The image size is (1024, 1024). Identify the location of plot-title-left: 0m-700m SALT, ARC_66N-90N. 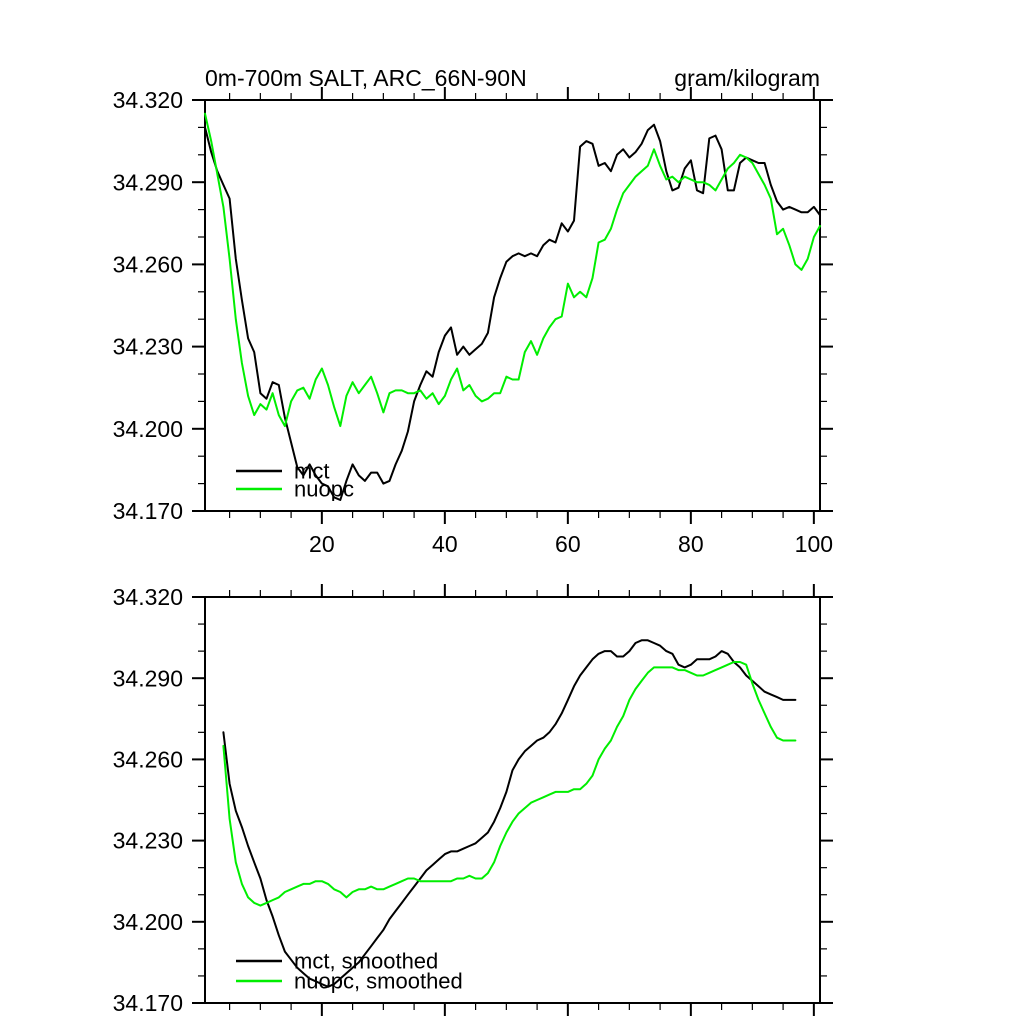
(366, 78).